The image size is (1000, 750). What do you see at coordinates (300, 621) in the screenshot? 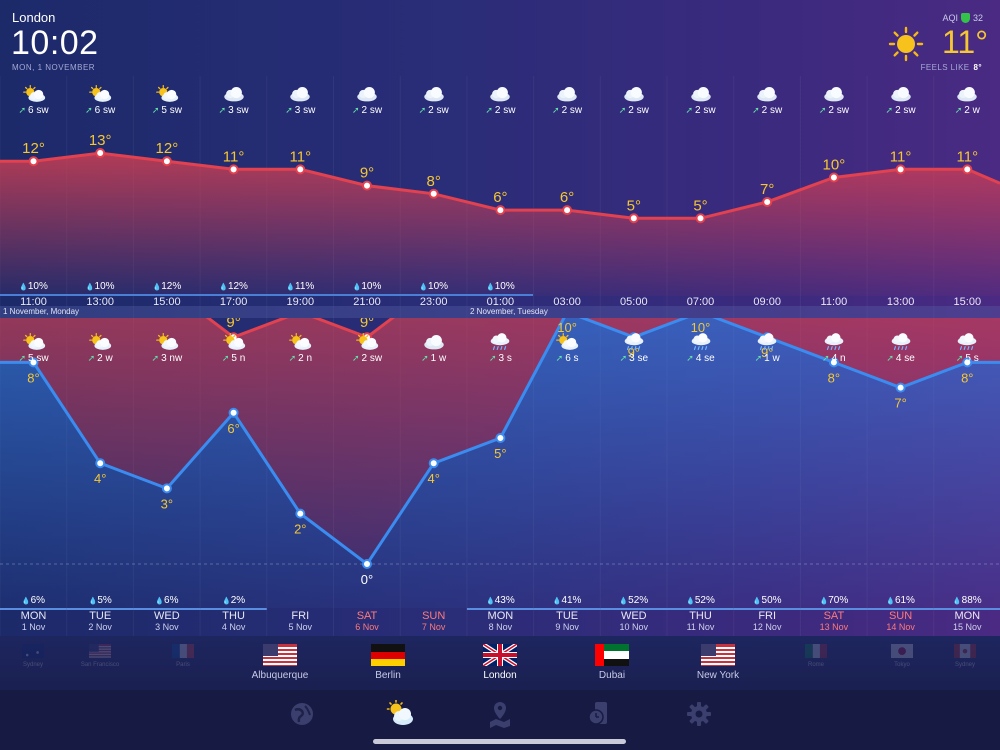
I see `day-label: FRI 5 Nov` at bounding box center [300, 621].